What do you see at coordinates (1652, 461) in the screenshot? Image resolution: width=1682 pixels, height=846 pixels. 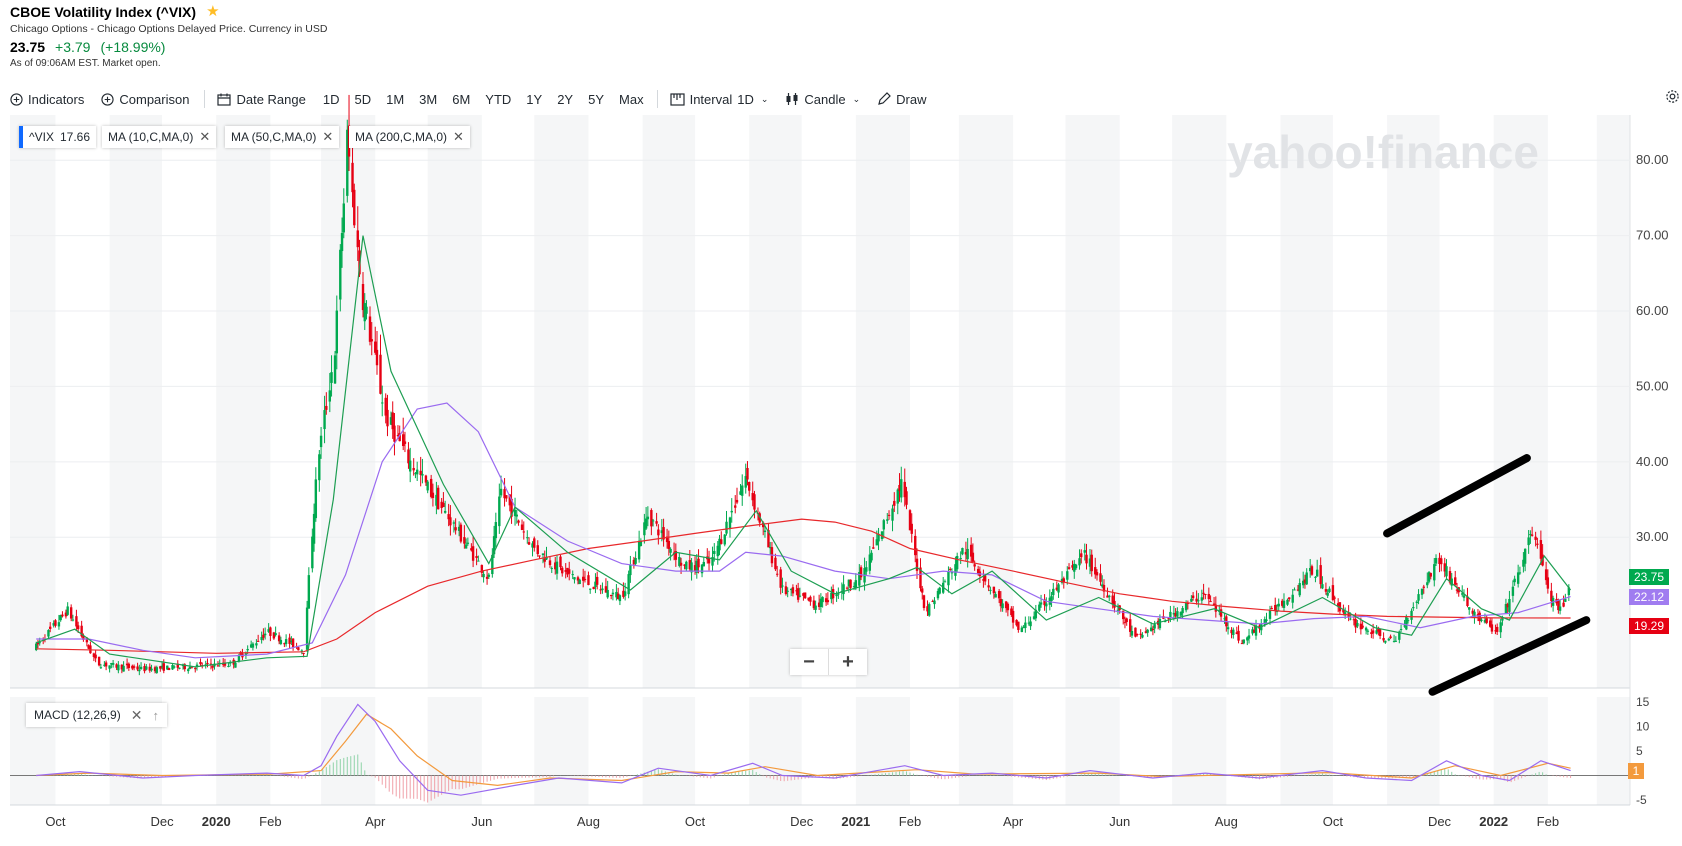 I see `y-tick-label: 40.00` at bounding box center [1652, 461].